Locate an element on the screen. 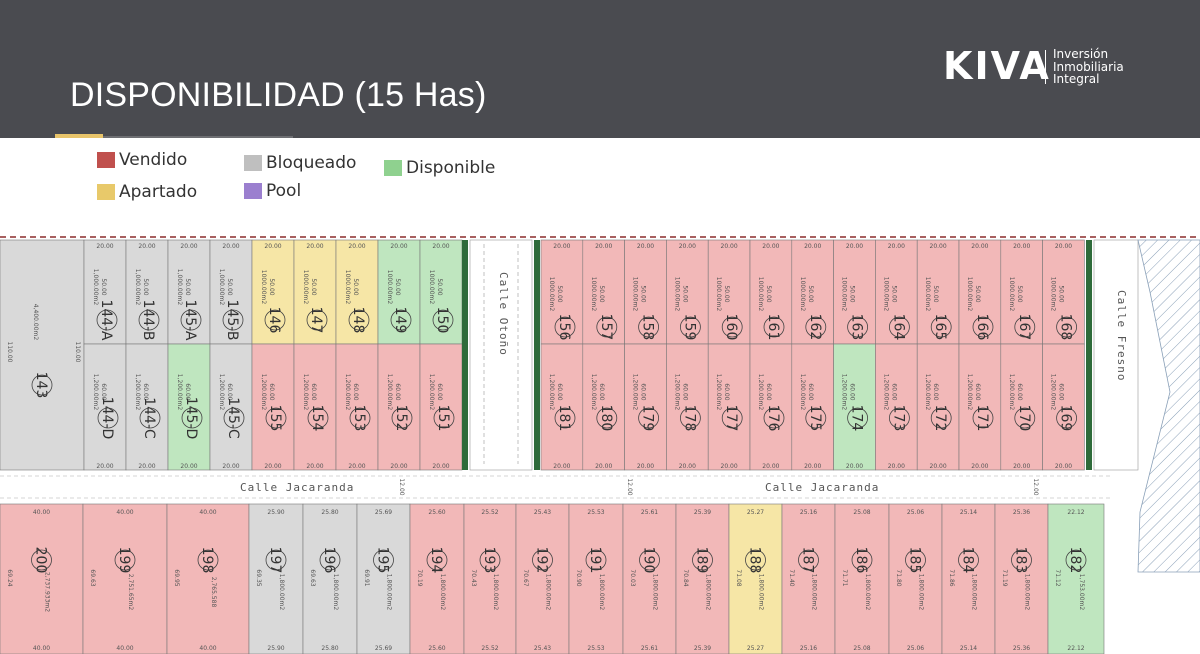  lot-number: 147 is located at coordinates (316, 320).